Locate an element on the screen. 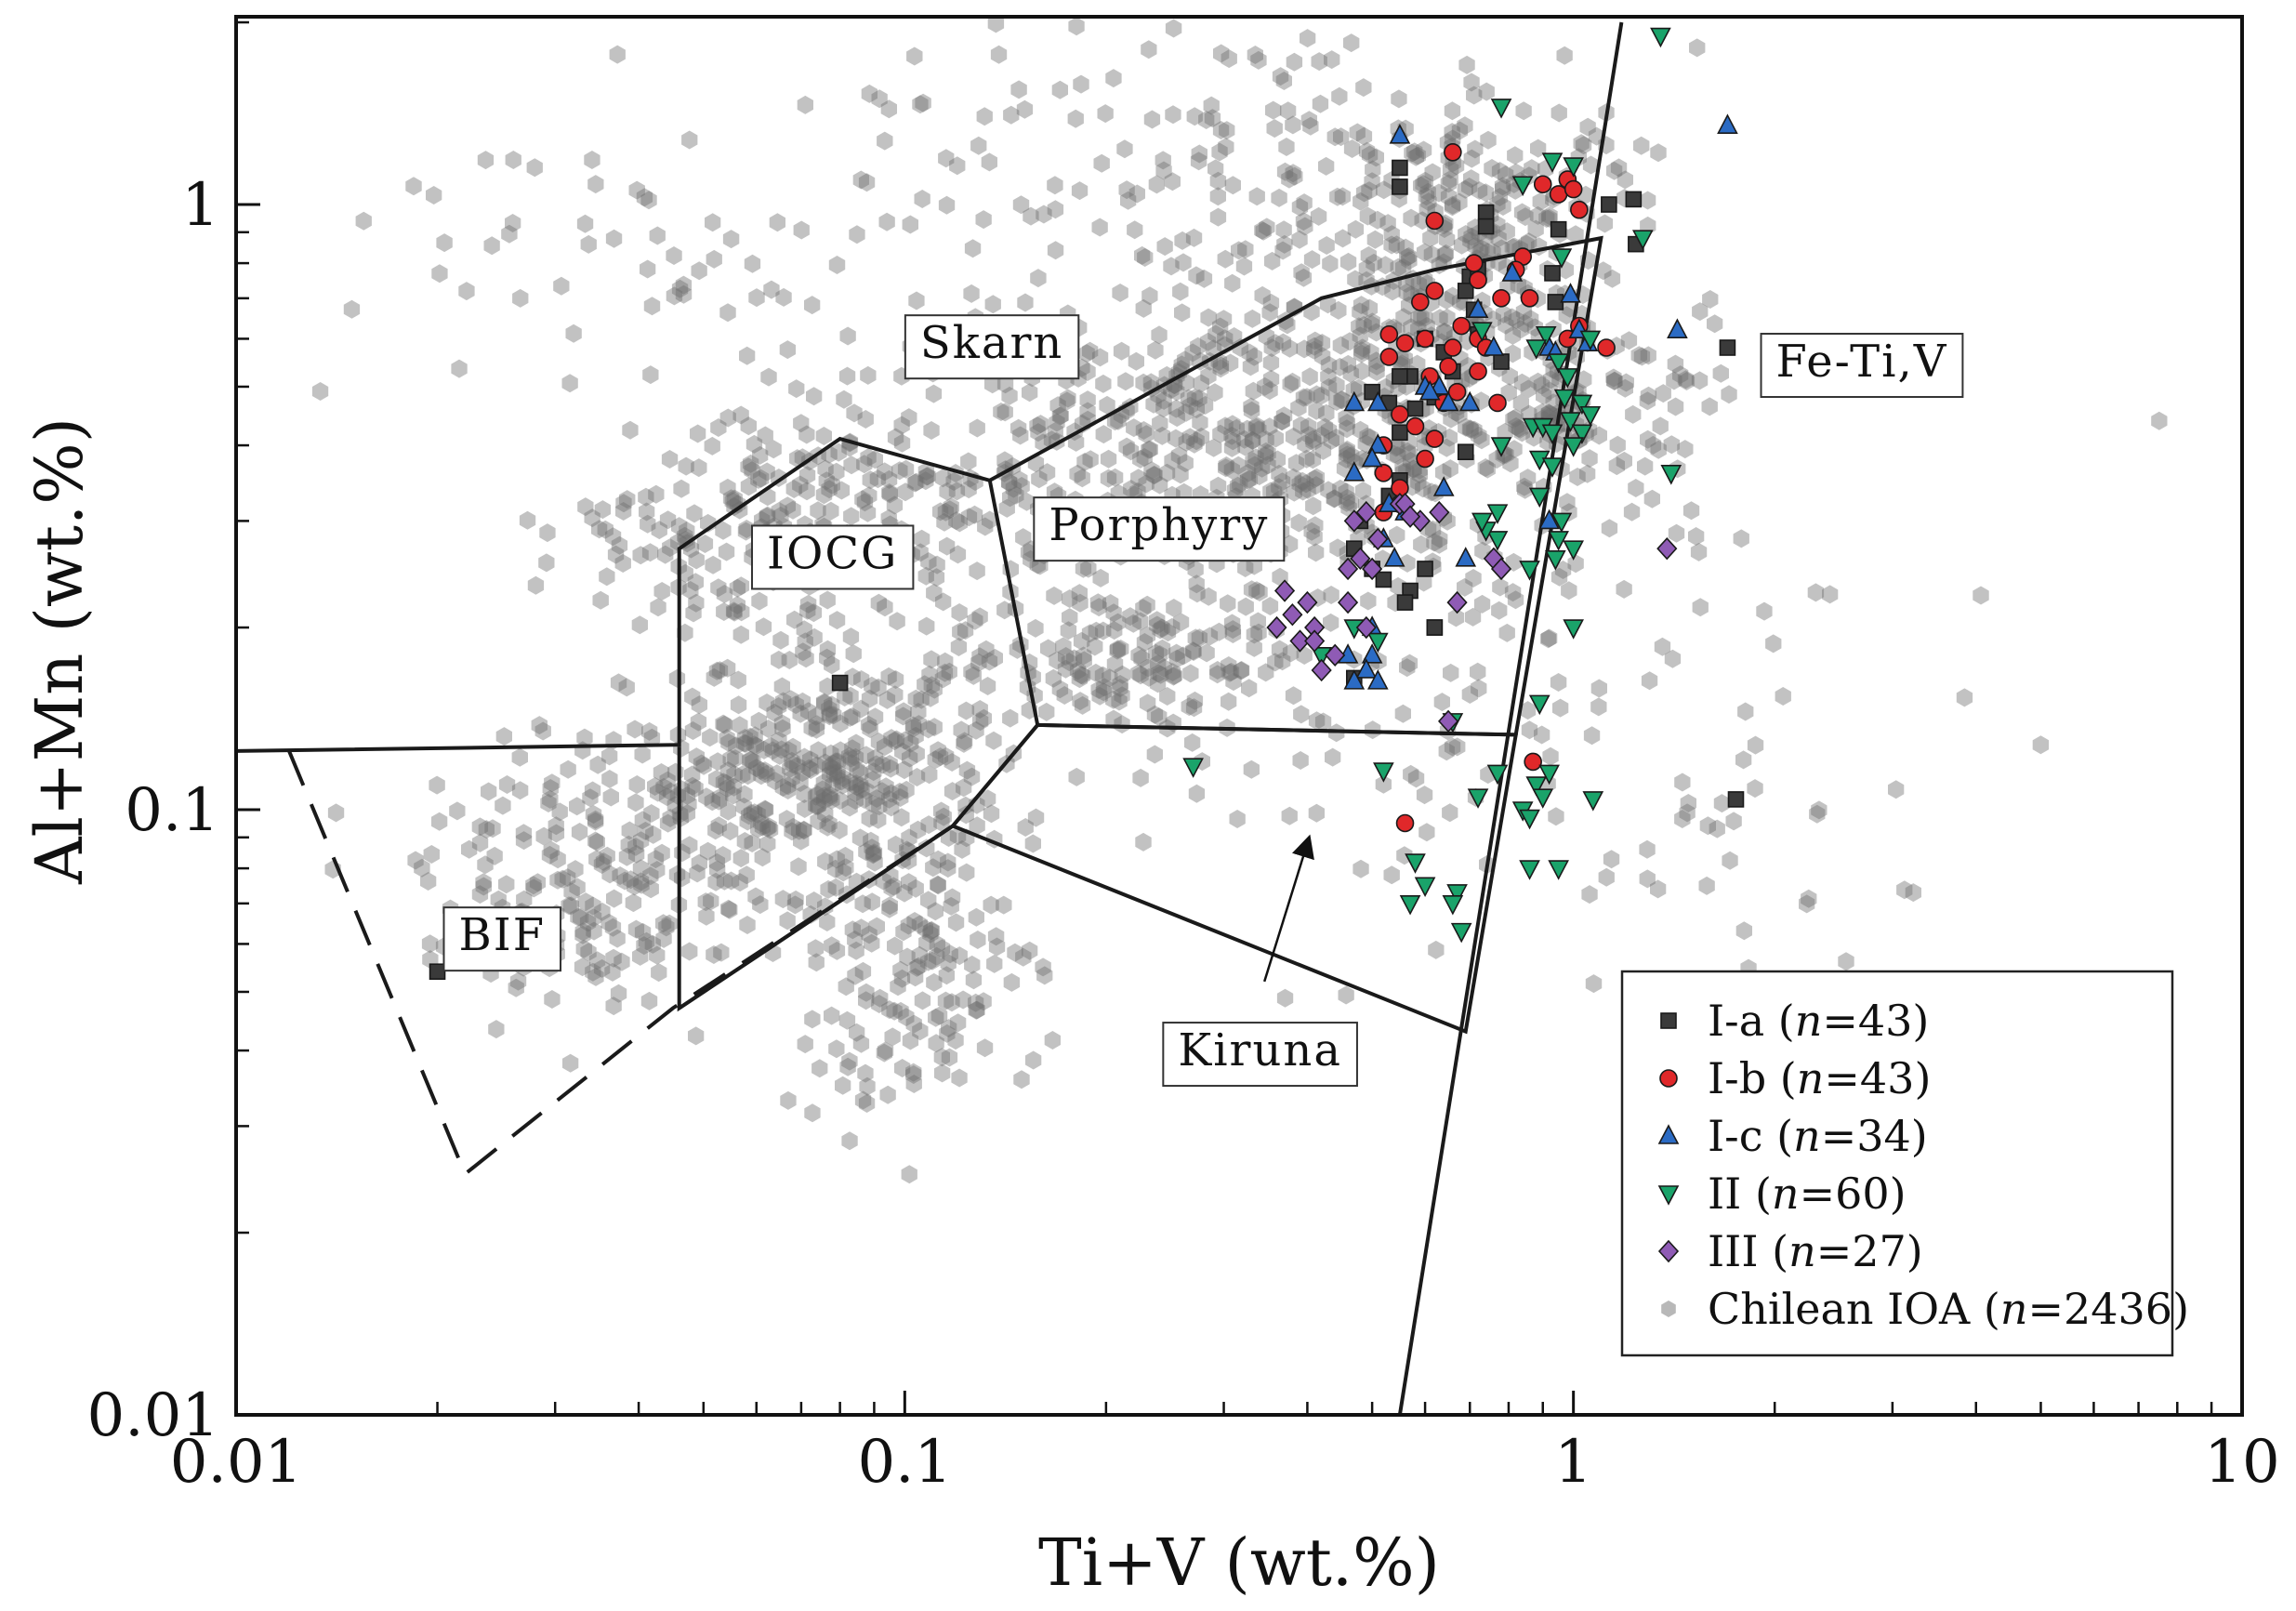 This screenshot has height=1611, width=2296. legend-marker-ib is located at coordinates (1669, 1079).